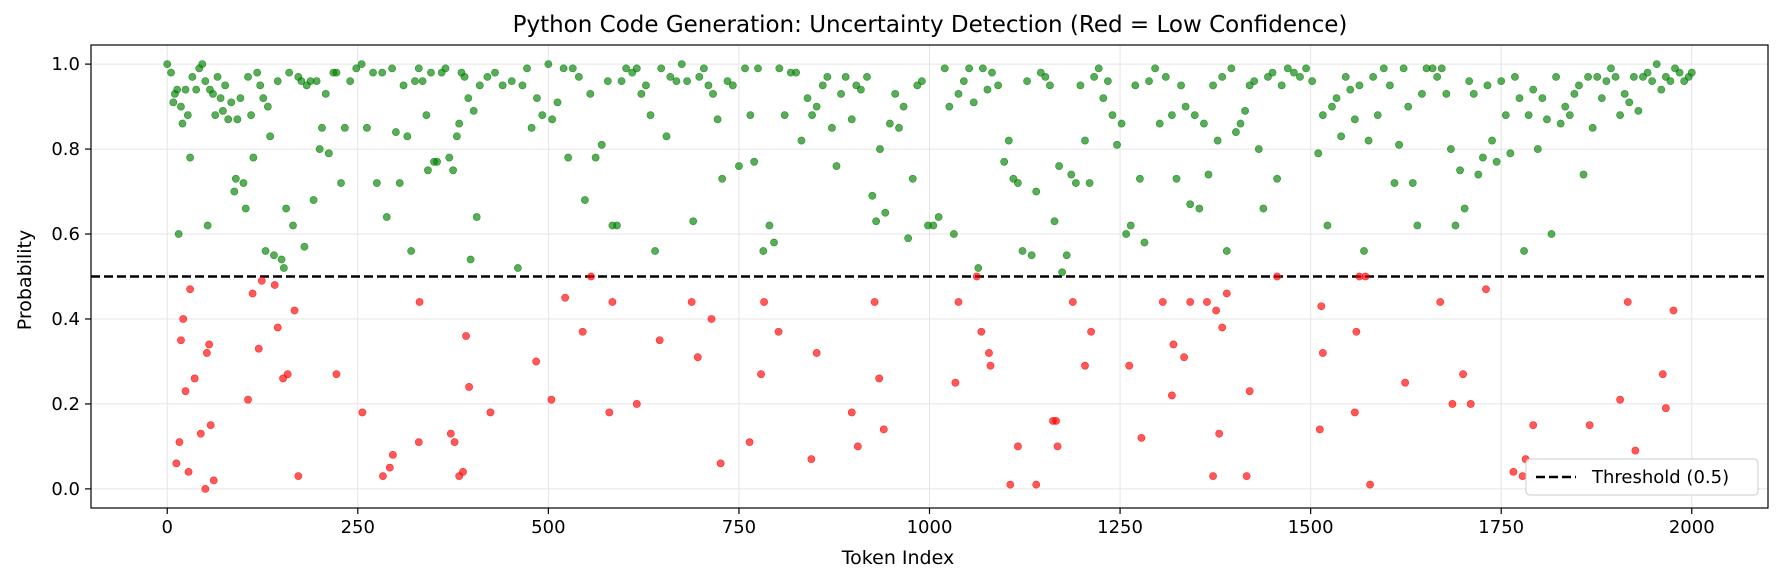 This screenshot has height=584, width=1785. What do you see at coordinates (358, 527) in the screenshot?
I see `x-tick-label-1: 250` at bounding box center [358, 527].